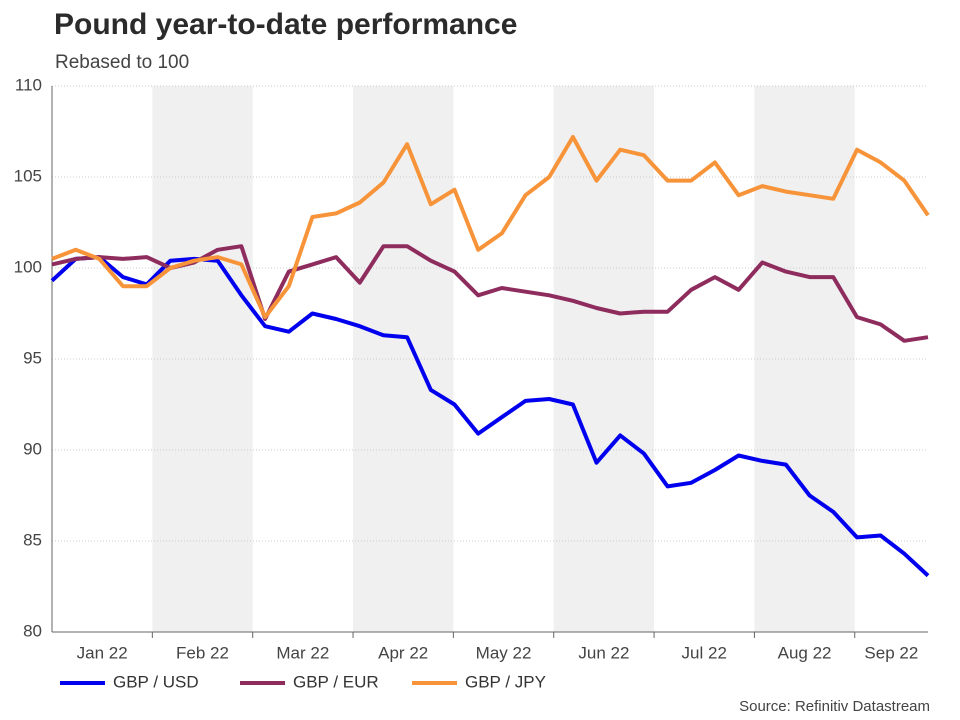 This screenshot has height=720, width=960. Describe the element at coordinates (32, 539) in the screenshot. I see `y-tick-label: 85` at that location.